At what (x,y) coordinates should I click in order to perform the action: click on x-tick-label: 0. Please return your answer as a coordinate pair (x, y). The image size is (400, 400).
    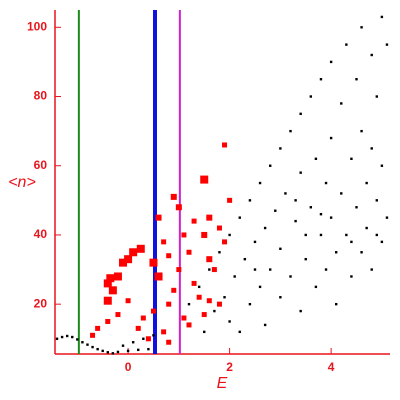
    Looking at the image, I should click on (128, 367).